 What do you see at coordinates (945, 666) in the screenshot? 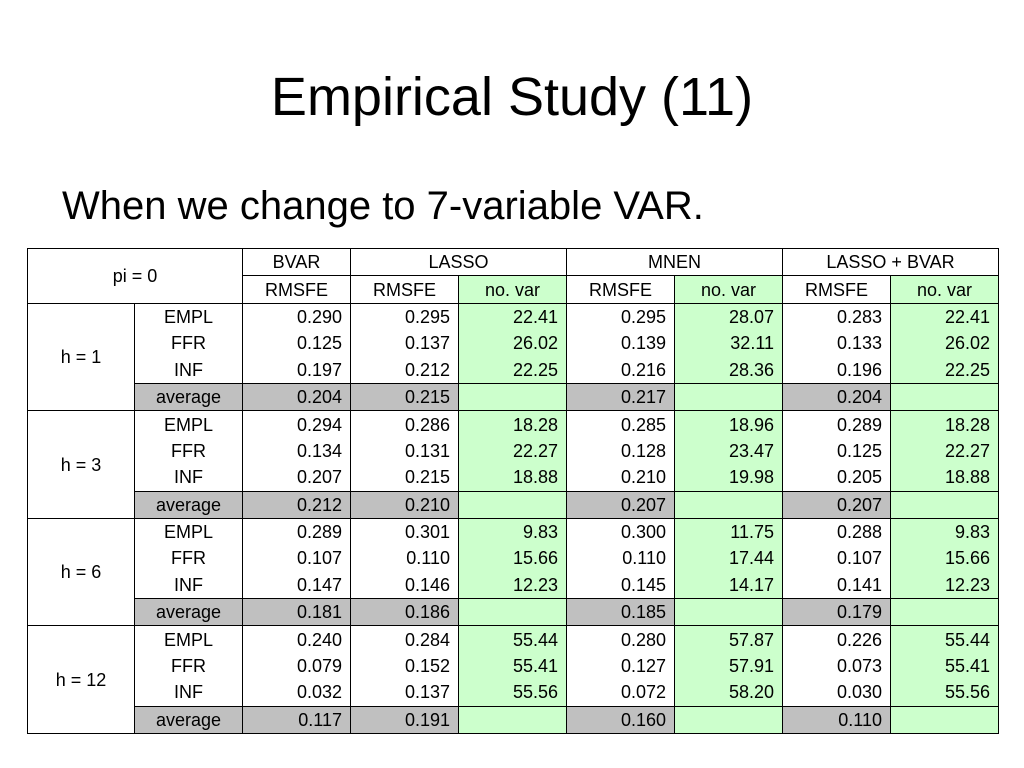
I see `value-cell: 55.41` at bounding box center [945, 666].